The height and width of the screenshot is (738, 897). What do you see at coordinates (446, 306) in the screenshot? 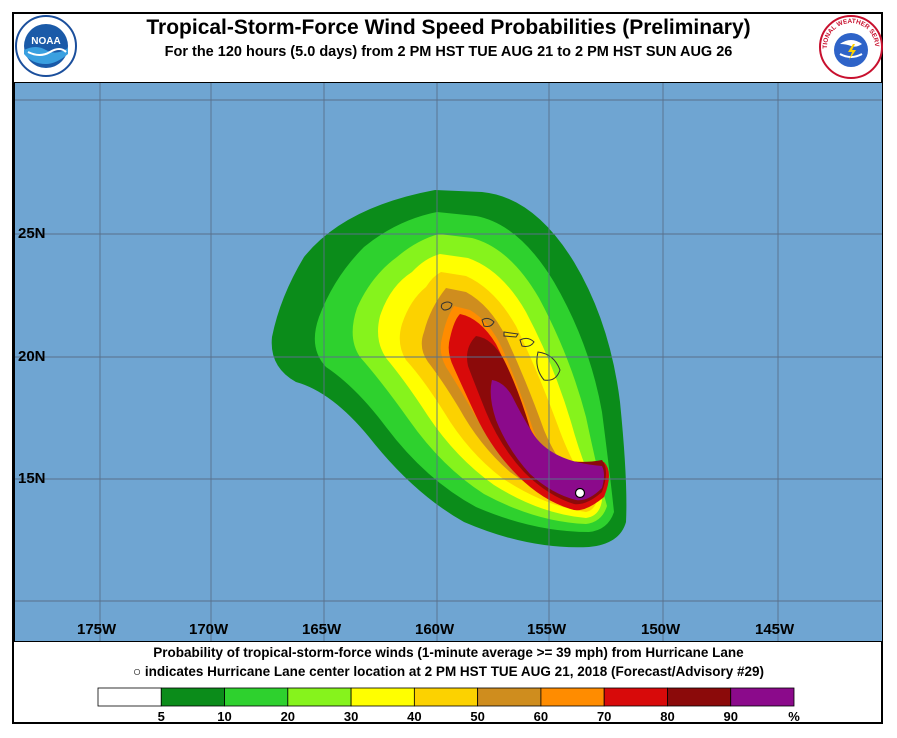
I see `kauai-island` at bounding box center [446, 306].